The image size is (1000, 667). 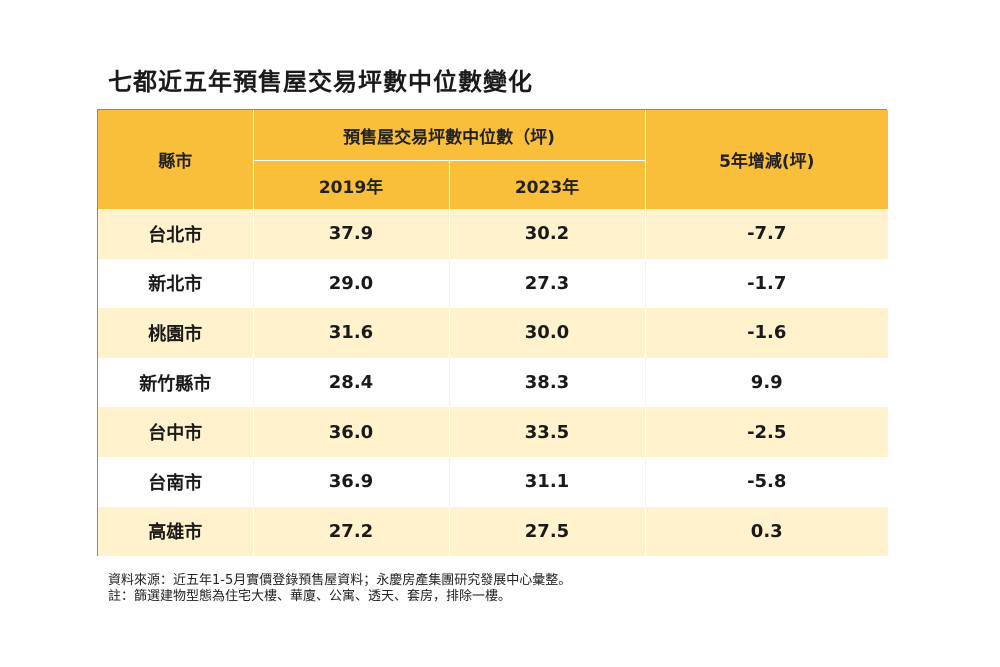 What do you see at coordinates (175, 234) in the screenshot?
I see `cell-city: 台北市` at bounding box center [175, 234].